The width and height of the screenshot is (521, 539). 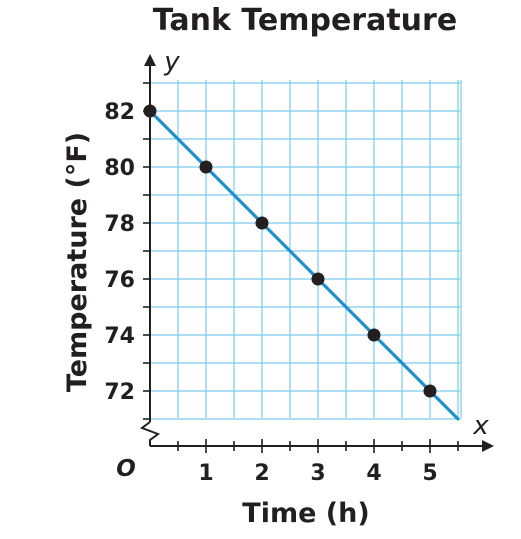 What do you see at coordinates (150, 433) in the screenshot?
I see `y-axis-break` at bounding box center [150, 433].